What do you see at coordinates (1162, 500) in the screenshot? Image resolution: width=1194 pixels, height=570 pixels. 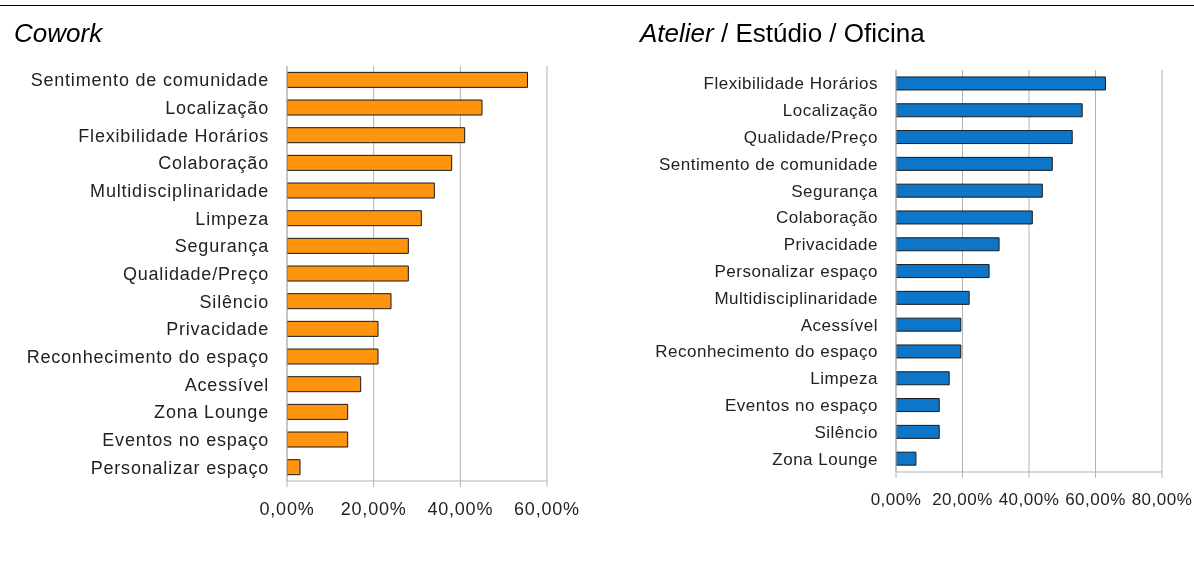 I see `x-tick-label: 80,00%` at bounding box center [1162, 500].